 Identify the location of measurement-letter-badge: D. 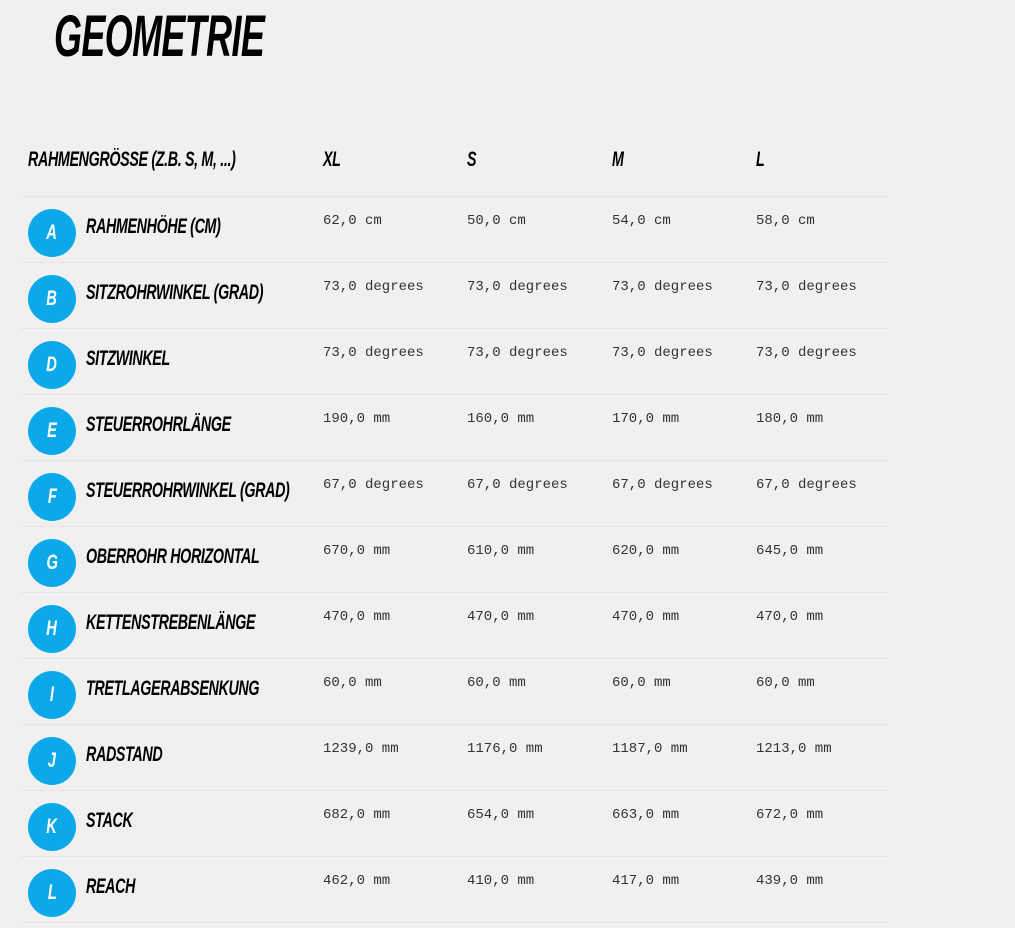
(52, 365).